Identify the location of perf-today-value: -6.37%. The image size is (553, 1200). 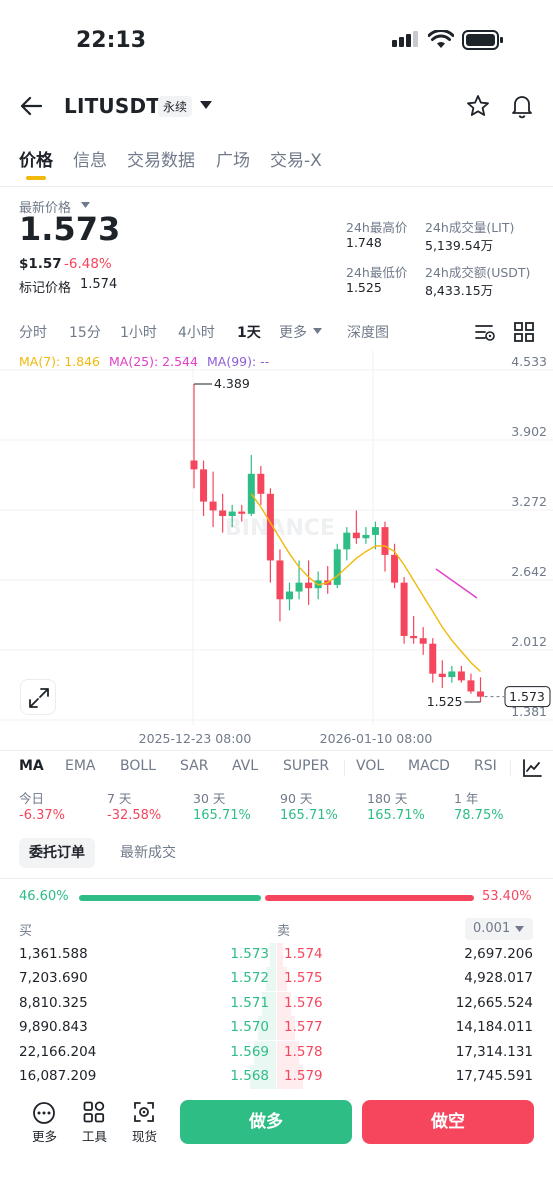
(42, 815).